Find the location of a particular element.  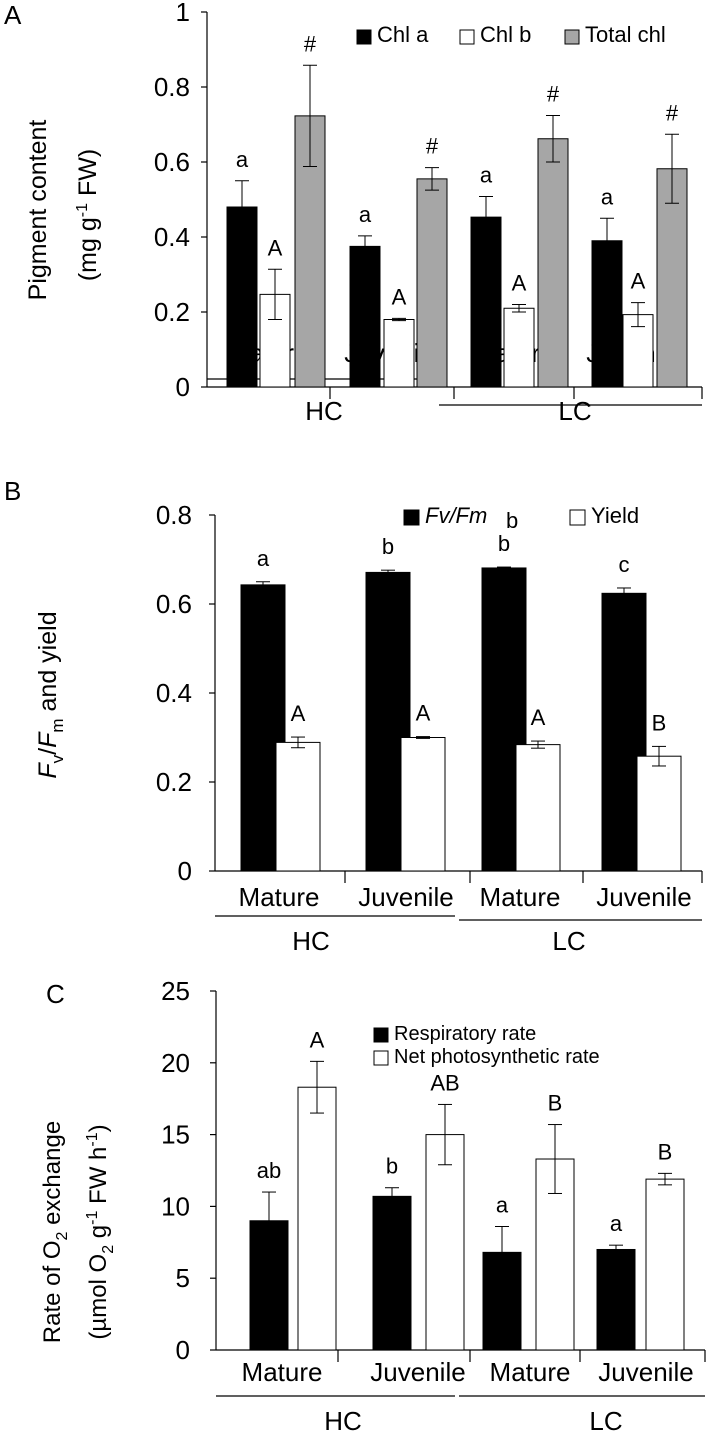

panel-c-ylabel-line1: Rate of O2 exchange is located at coordinates (55, 1232).